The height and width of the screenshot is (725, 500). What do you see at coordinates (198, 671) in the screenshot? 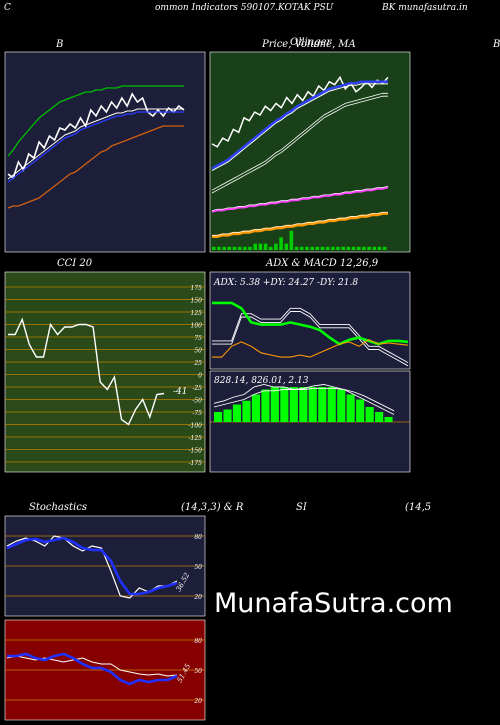
I see `rsi-tick-label: 50` at bounding box center [198, 671].